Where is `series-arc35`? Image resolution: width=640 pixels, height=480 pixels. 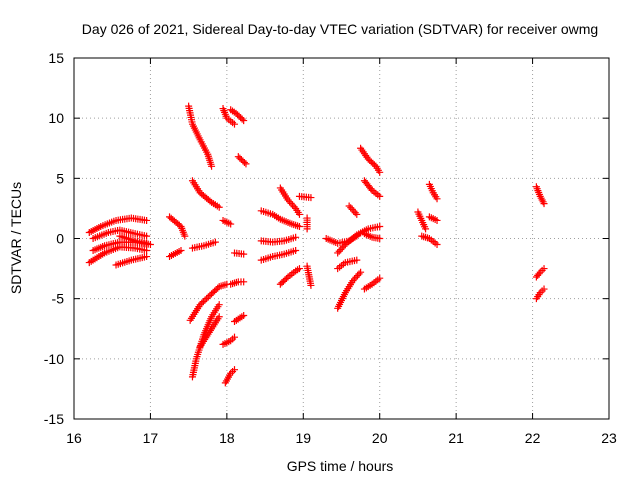 series-arc35 is located at coordinates (349, 290).